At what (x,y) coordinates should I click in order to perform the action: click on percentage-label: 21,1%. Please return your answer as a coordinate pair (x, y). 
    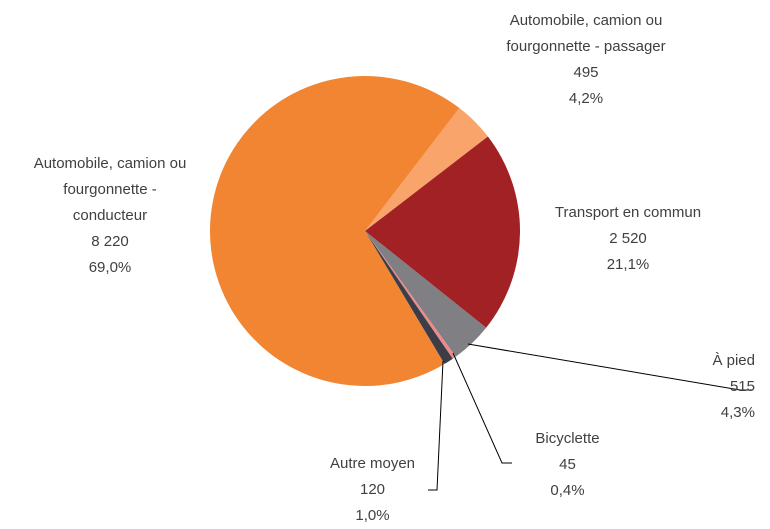
    Looking at the image, I should click on (628, 264).